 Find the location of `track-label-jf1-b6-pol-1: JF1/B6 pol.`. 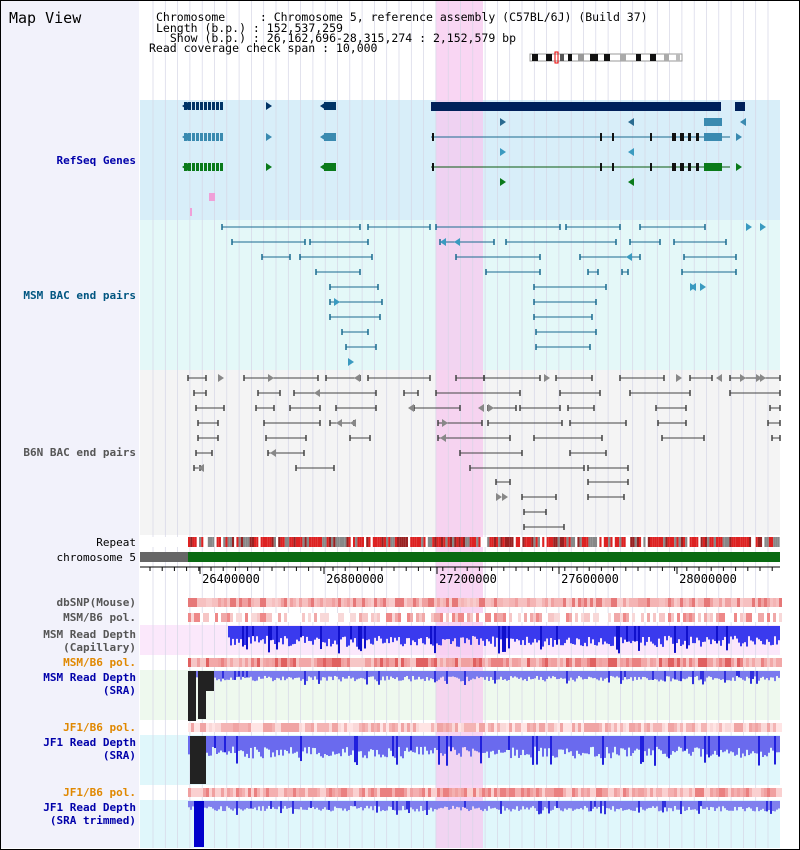

track-label-jf1-b6-pol-1: JF1/B6 pol. is located at coordinates (99, 727).